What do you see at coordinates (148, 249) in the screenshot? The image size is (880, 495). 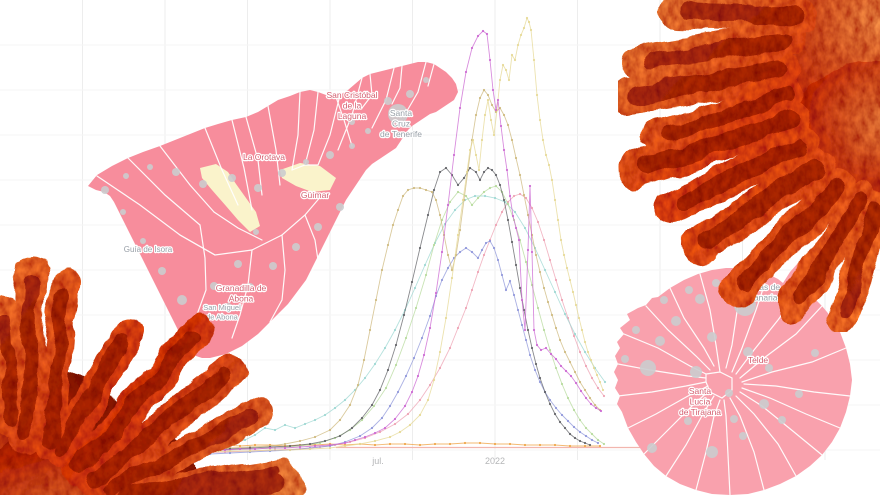 I see `map-label: Guía de Isora` at bounding box center [148, 249].